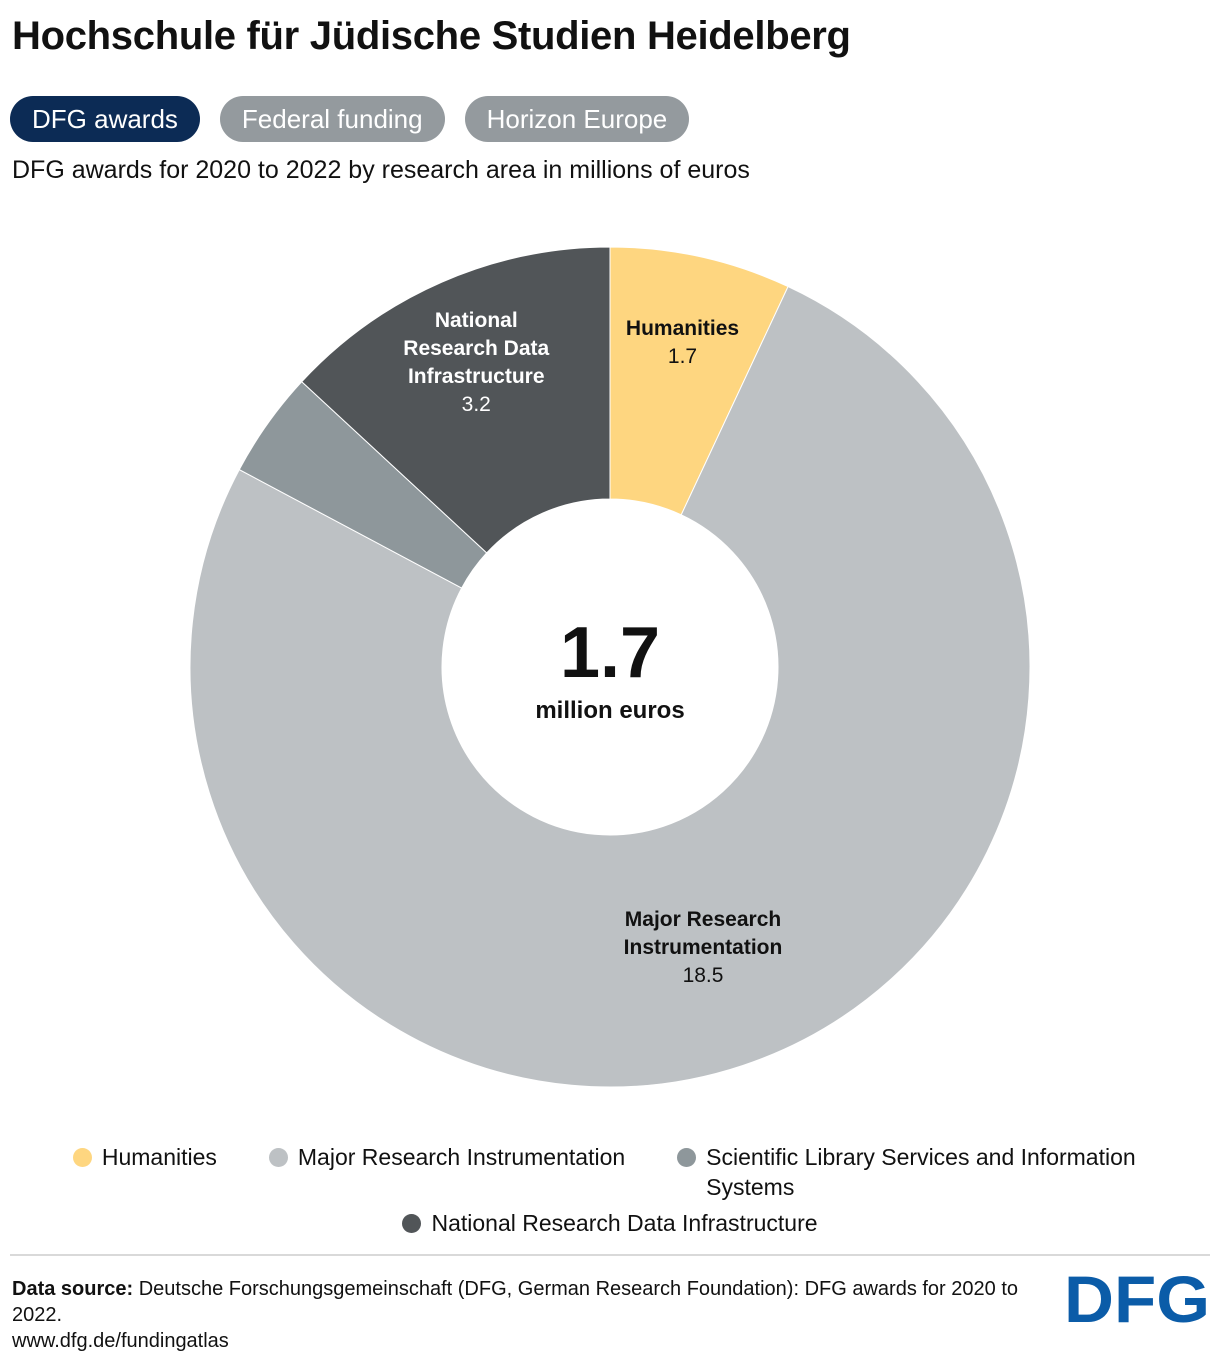  Describe the element at coordinates (461, 1157) in the screenshot. I see `legend-label: Major Research Instrumentation` at that location.